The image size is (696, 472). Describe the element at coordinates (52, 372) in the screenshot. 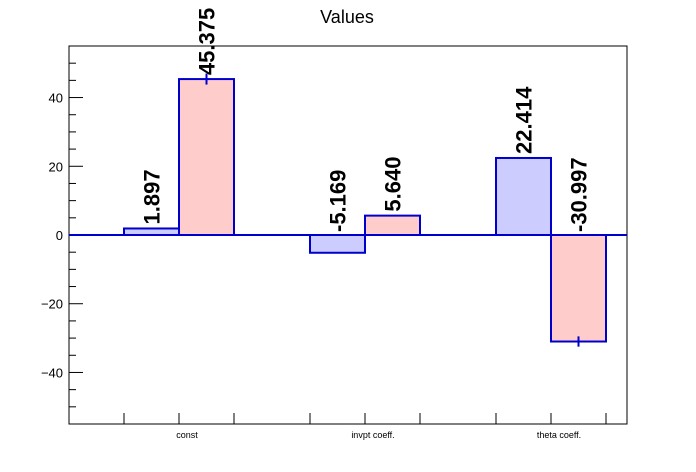

I see `y-tick-label: −40` at that location.